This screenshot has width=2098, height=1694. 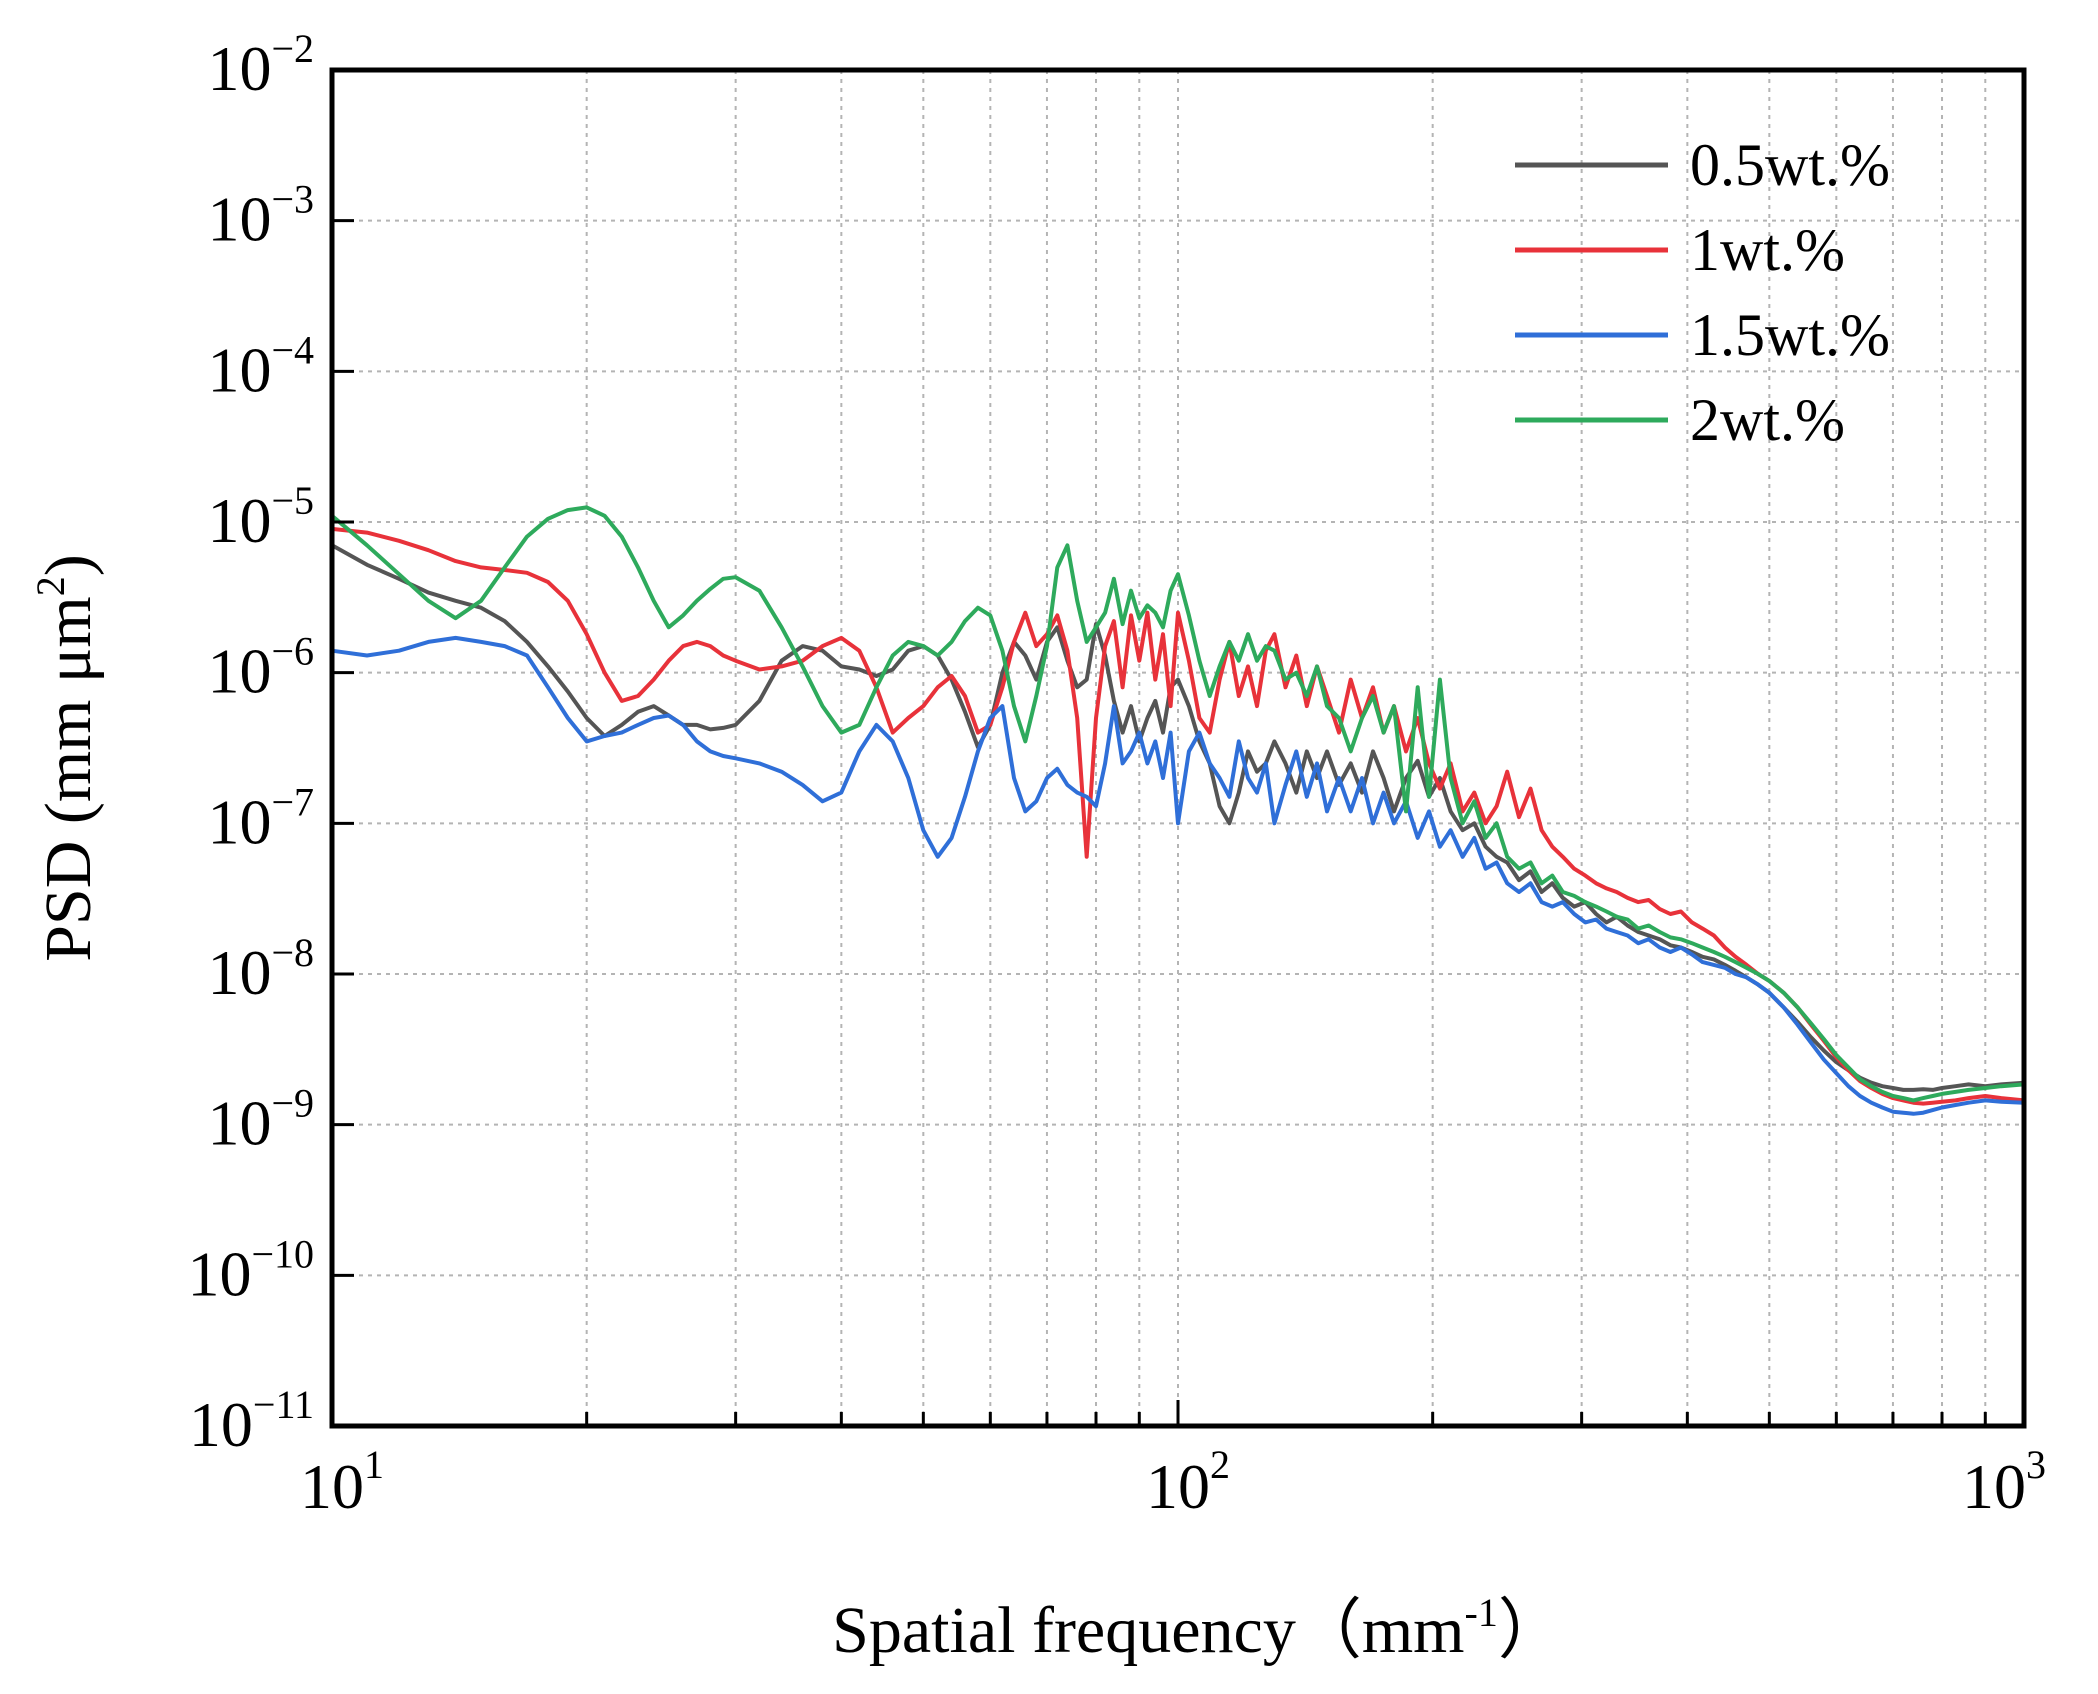 I want to click on y-tick-exp: −8, so click(x=292, y=952).